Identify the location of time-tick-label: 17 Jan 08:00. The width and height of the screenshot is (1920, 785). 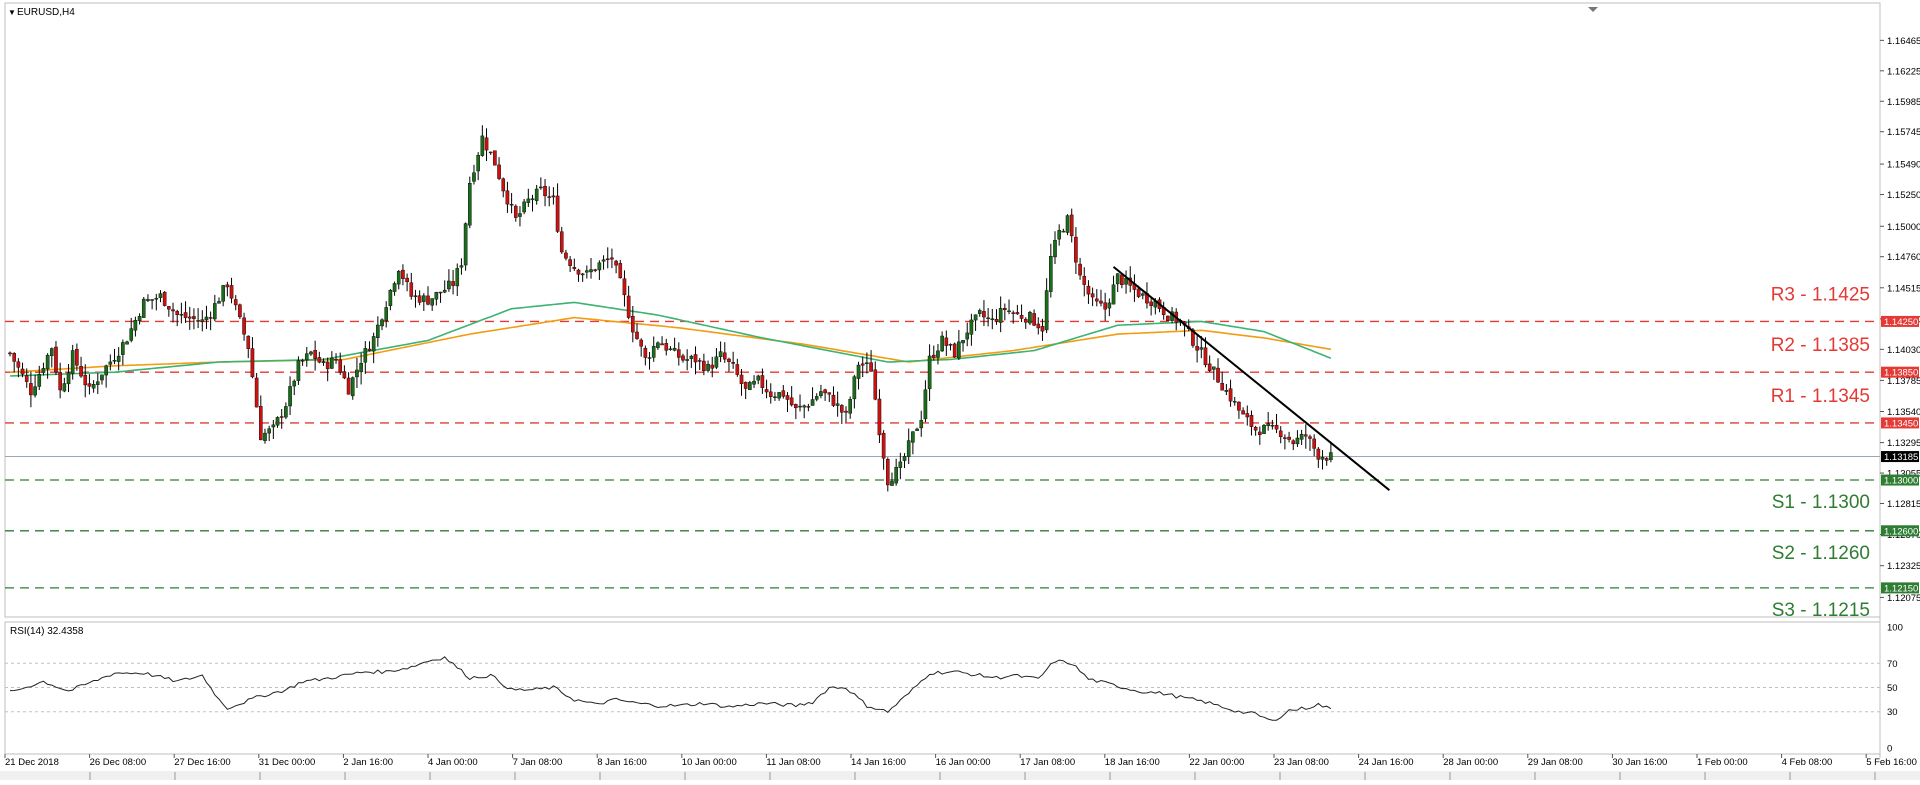
(1047, 762).